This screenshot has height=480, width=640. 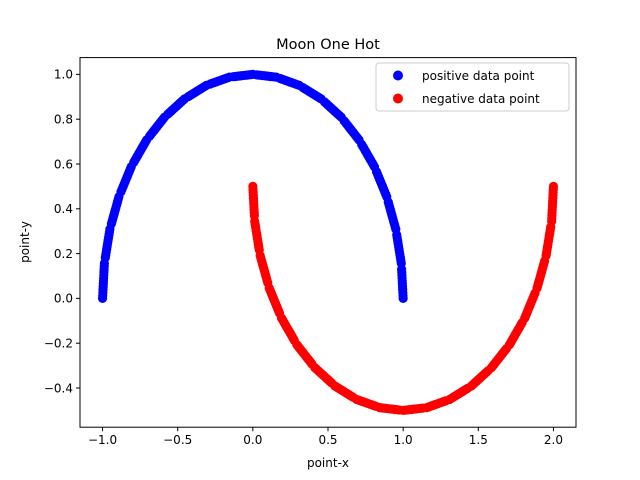 I want to click on x-tick-label: −0.5, so click(x=177, y=440).